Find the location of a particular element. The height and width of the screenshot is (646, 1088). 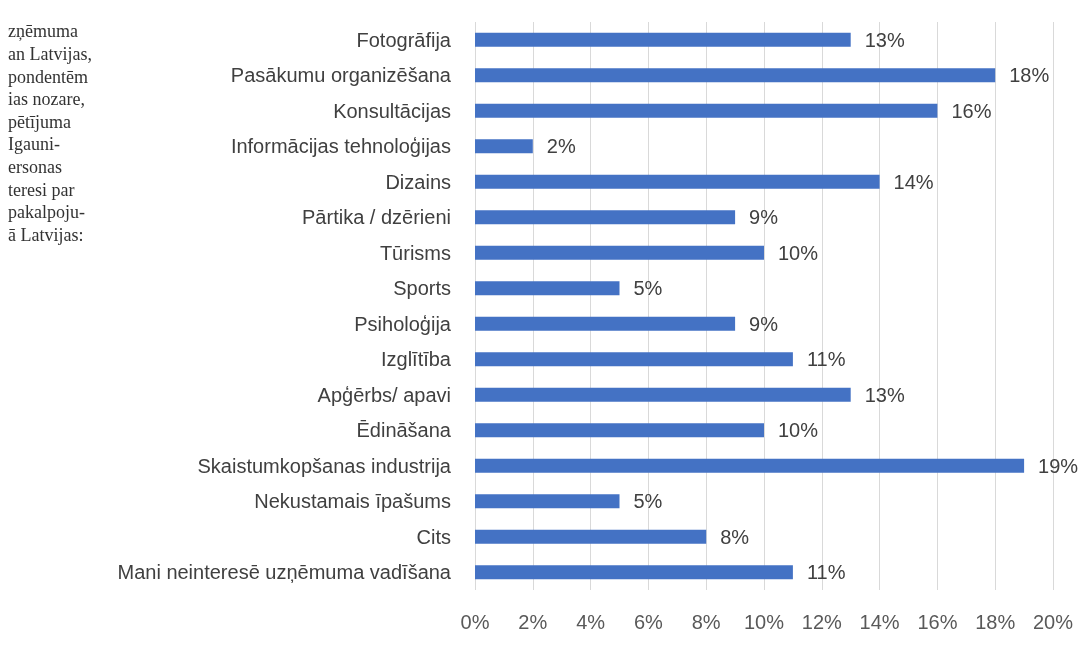

y-tick-label: Izglītība is located at coordinates (416, 359).